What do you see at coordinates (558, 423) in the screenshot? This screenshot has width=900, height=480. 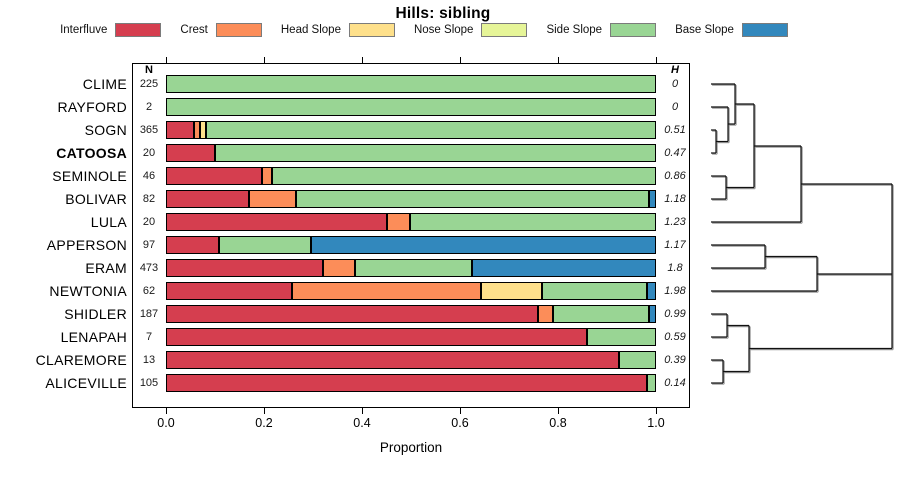 I see `x-axis-tick-label: 0.8` at bounding box center [558, 423].